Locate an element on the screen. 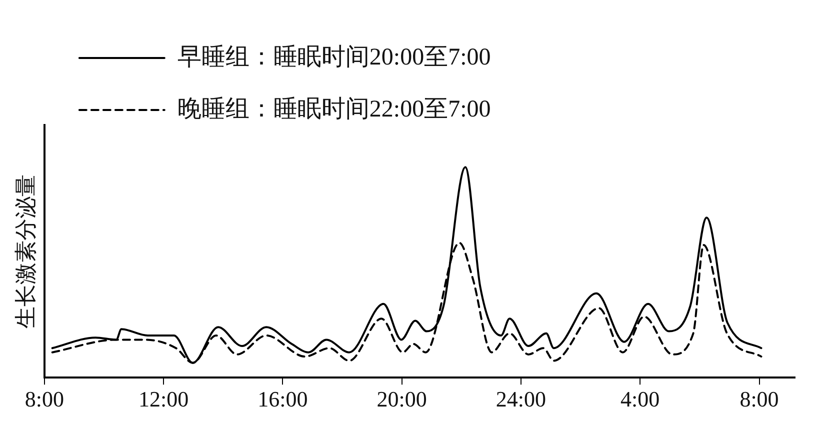  x-tick-label: 16:00 is located at coordinates (283, 399).